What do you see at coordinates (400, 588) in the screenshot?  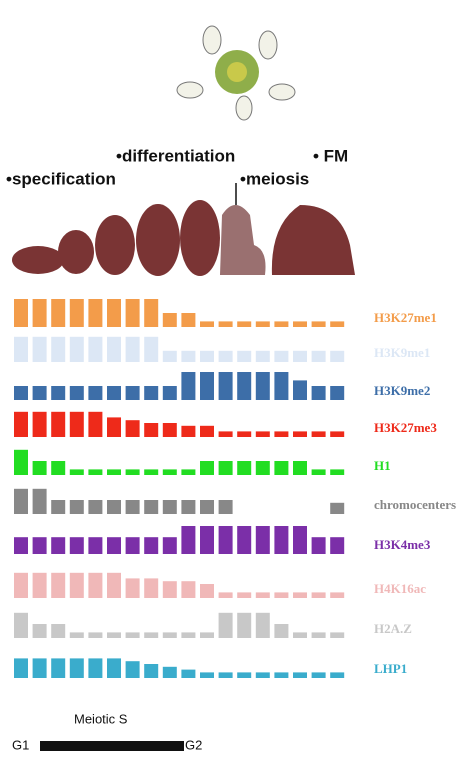 I see `track-label: H4K16ac` at bounding box center [400, 588].